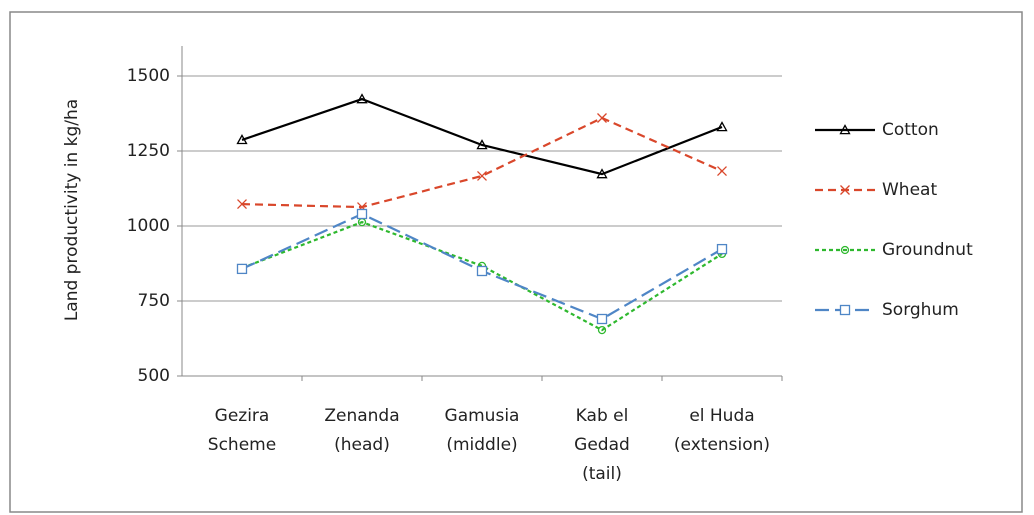 The image size is (1034, 515). Describe the element at coordinates (148, 76) in the screenshot. I see `y-tick-label: 1500` at that location.